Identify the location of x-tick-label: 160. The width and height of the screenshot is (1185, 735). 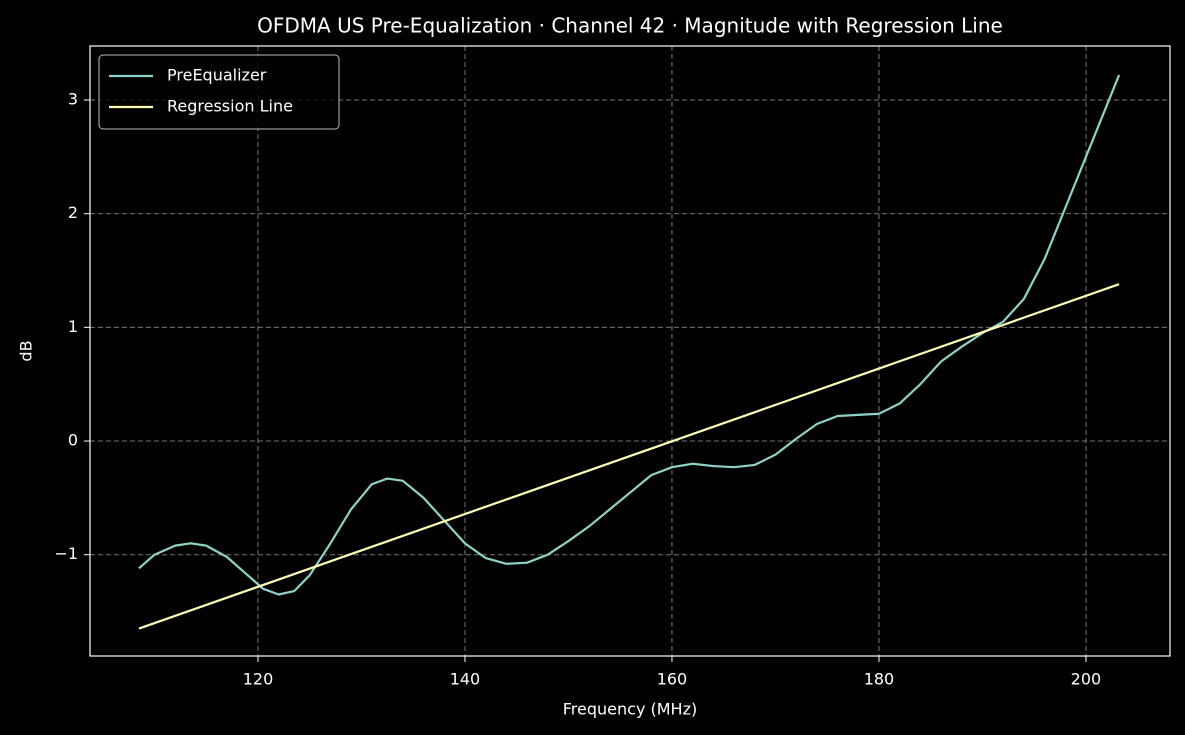
(672, 679).